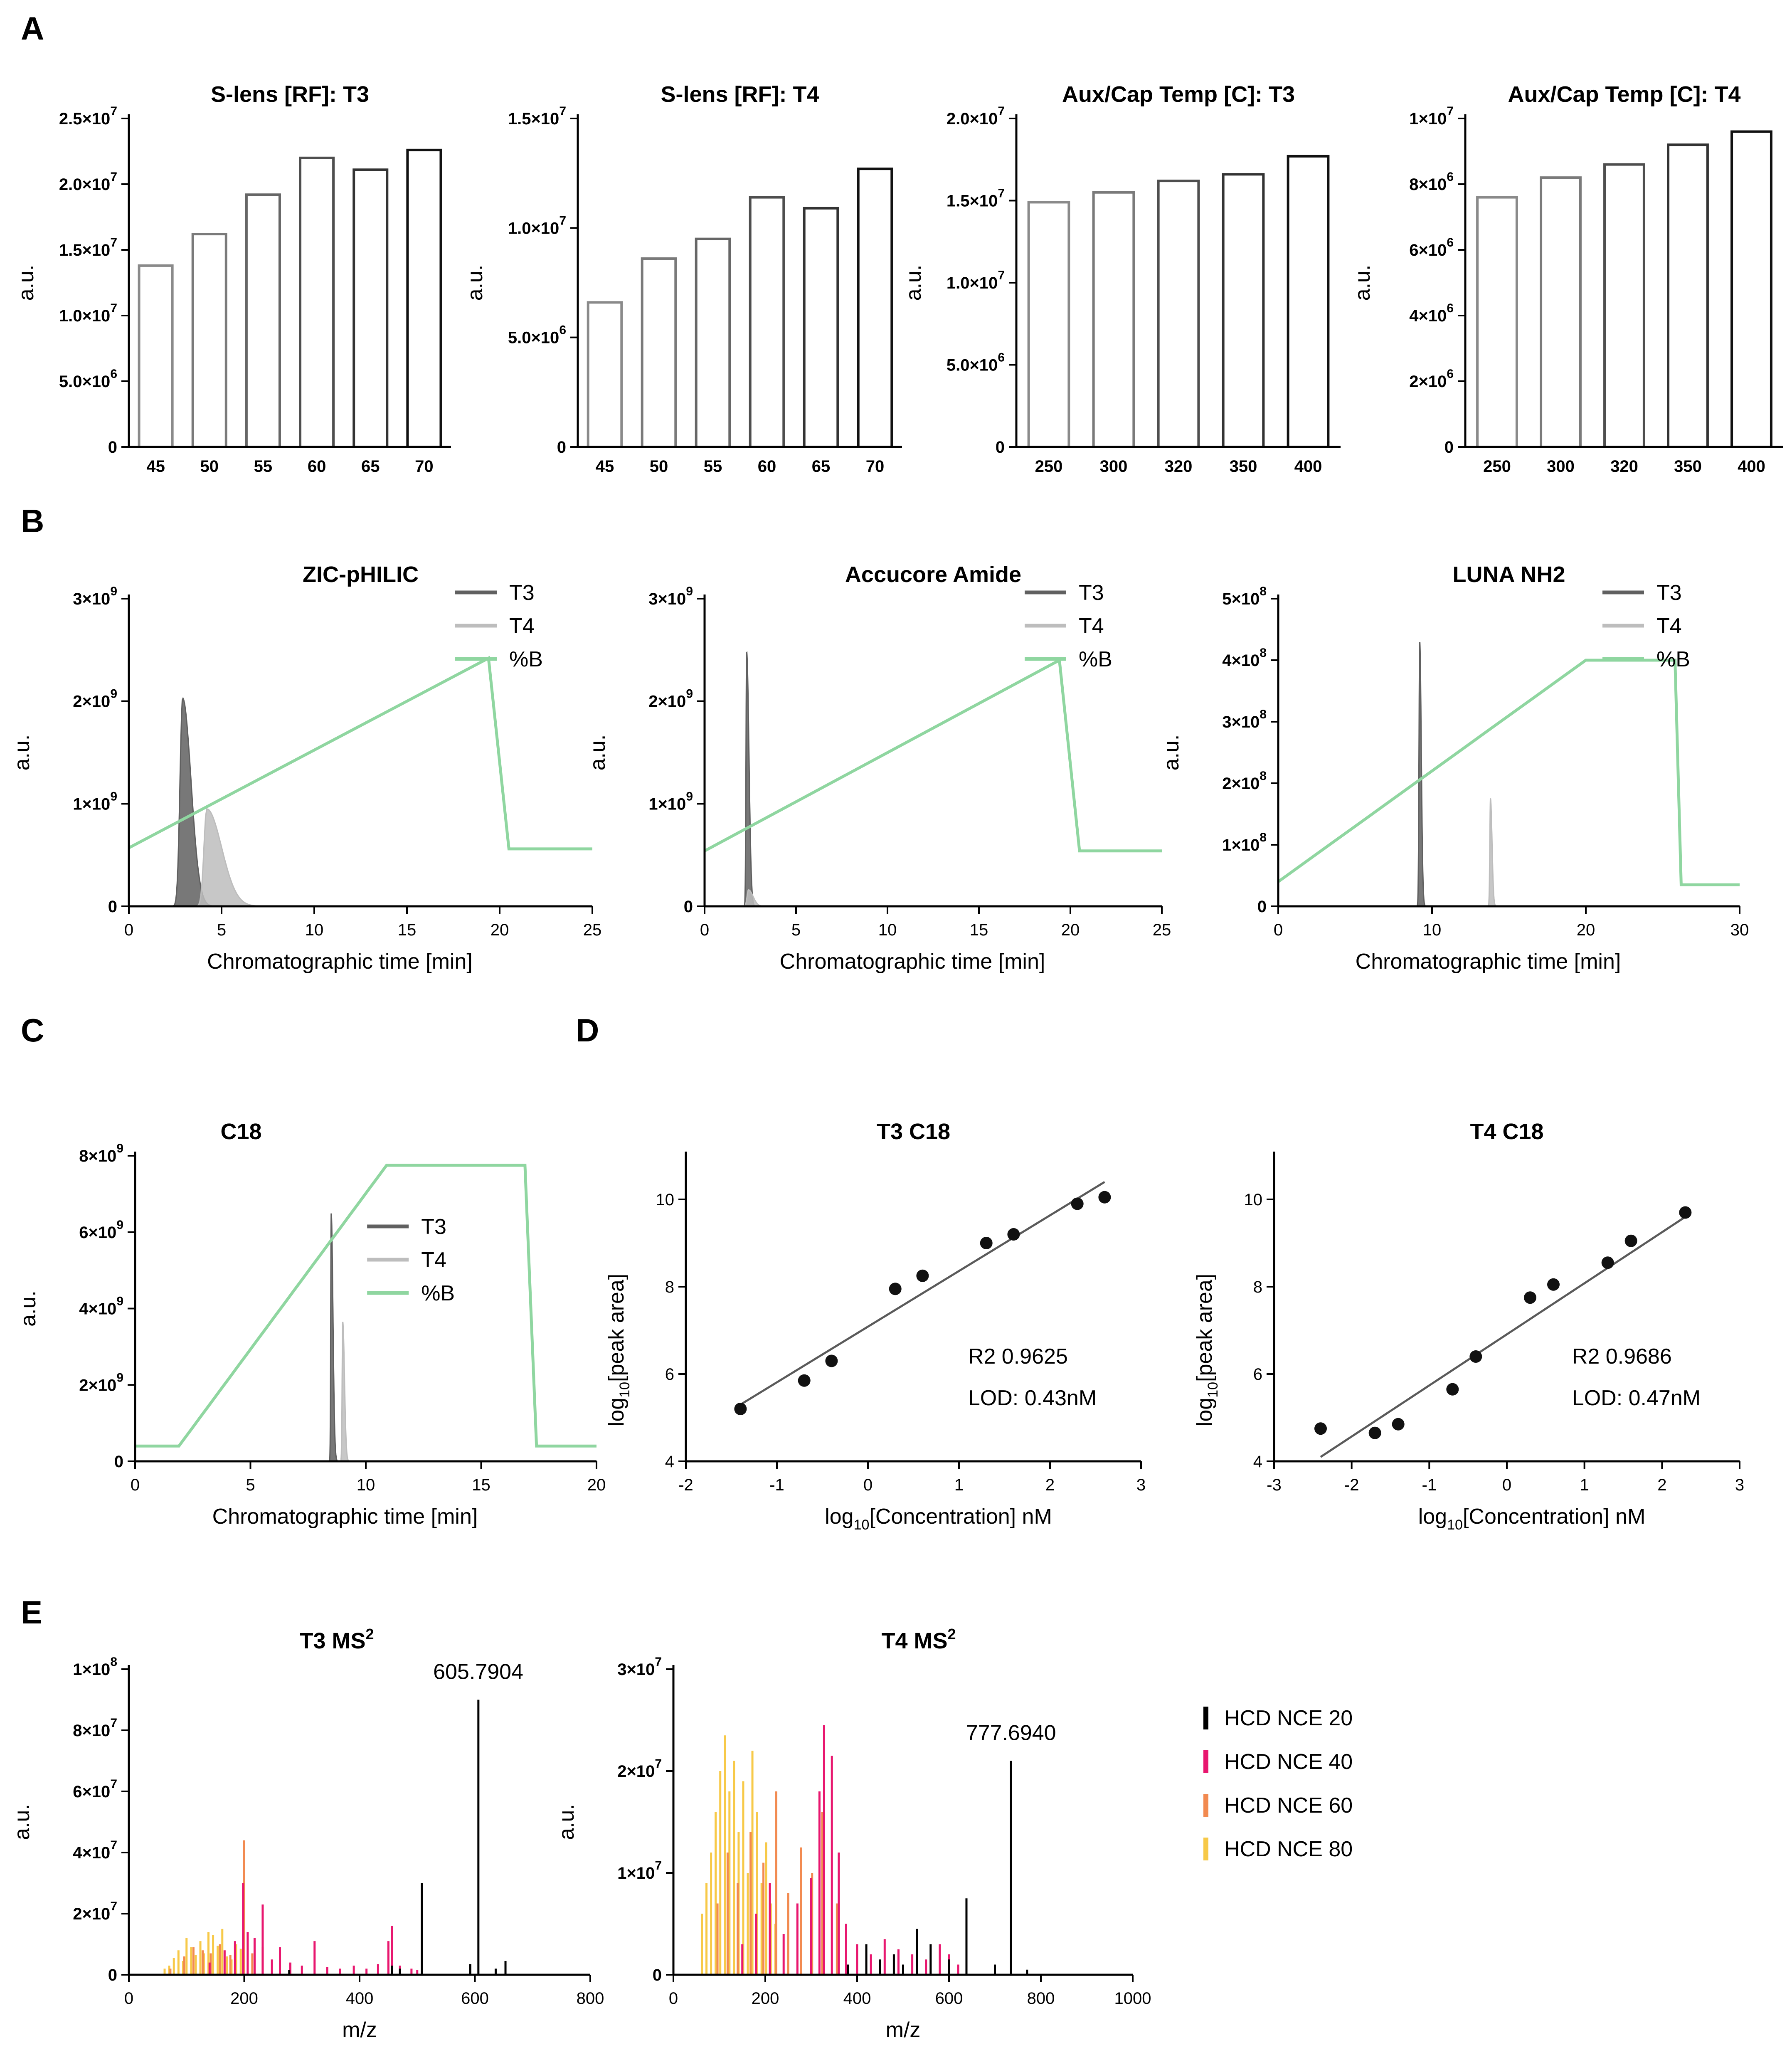 This screenshot has width=1792, height=2050. What do you see at coordinates (526, 659) in the screenshot?
I see `b1-legend-label: %B` at bounding box center [526, 659].